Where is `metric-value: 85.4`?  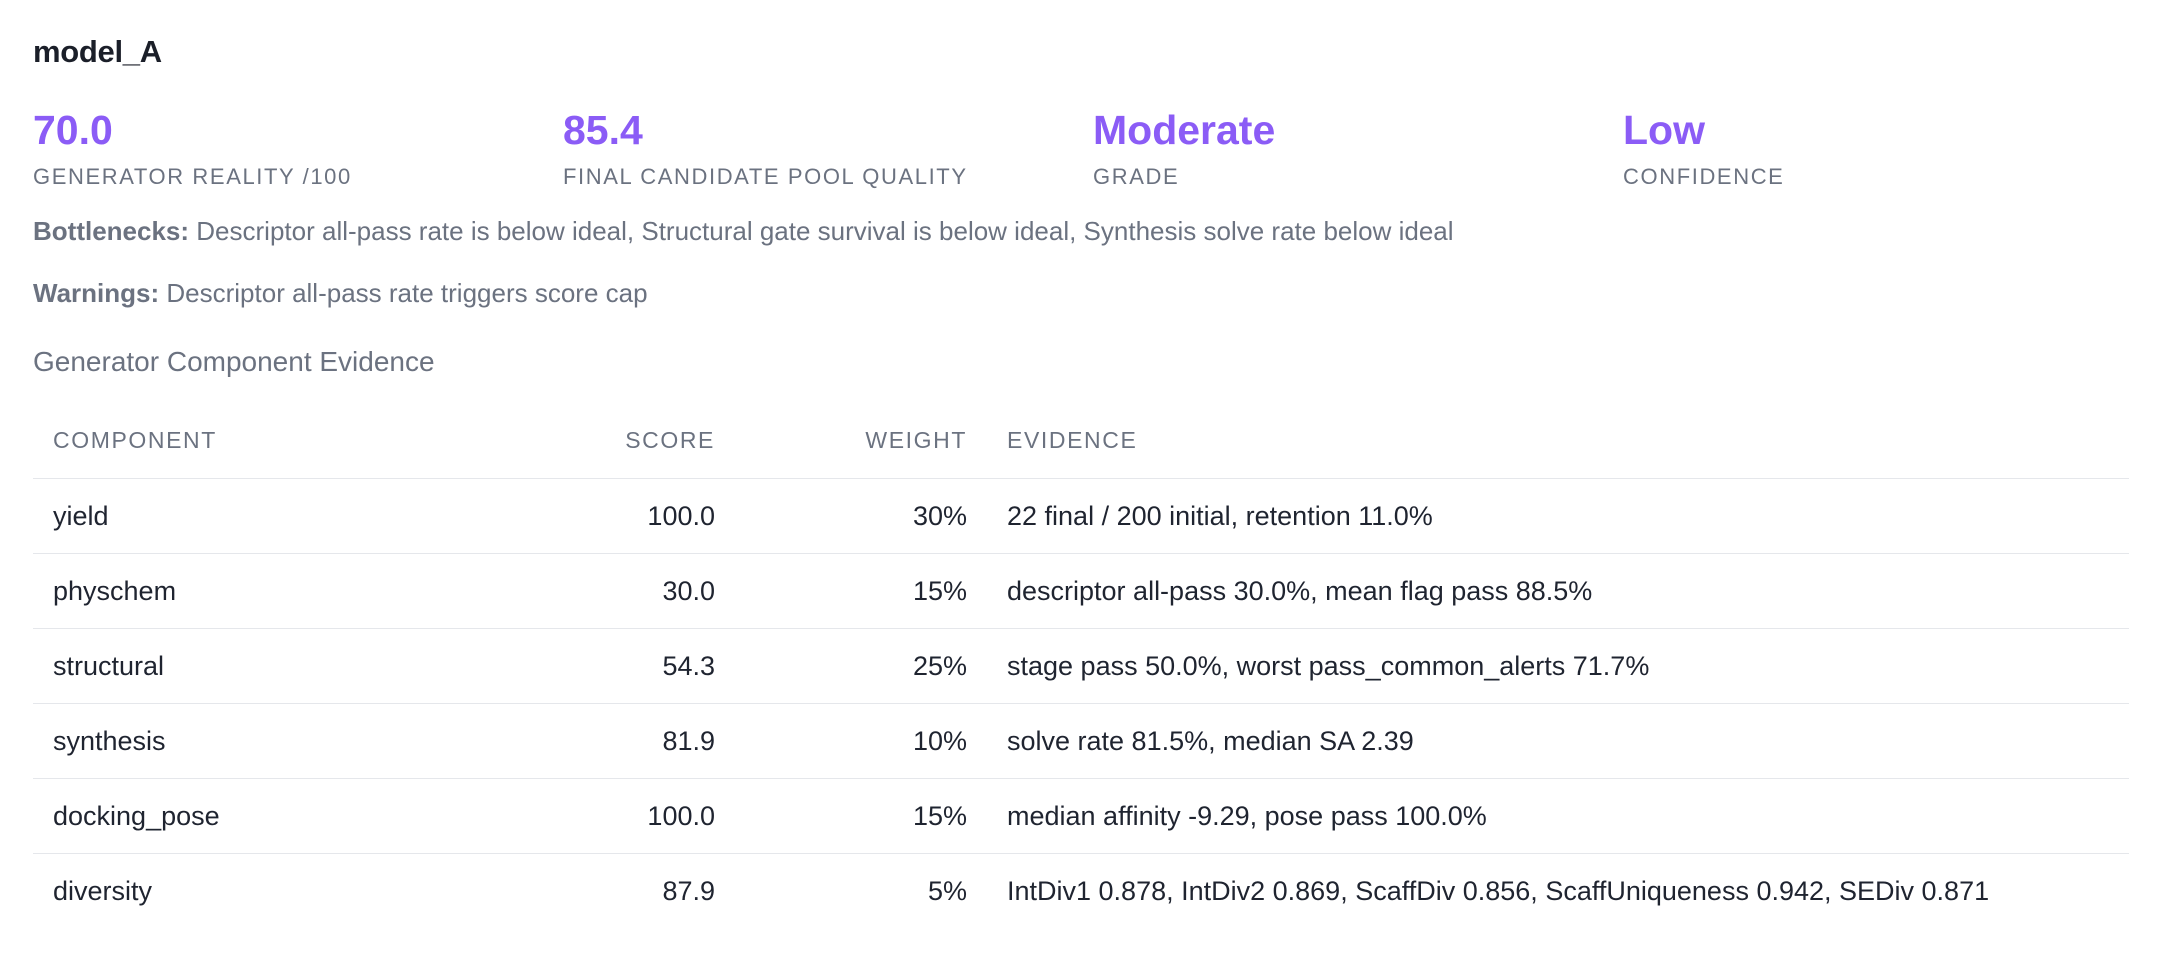 metric-value: 85.4 is located at coordinates (603, 130).